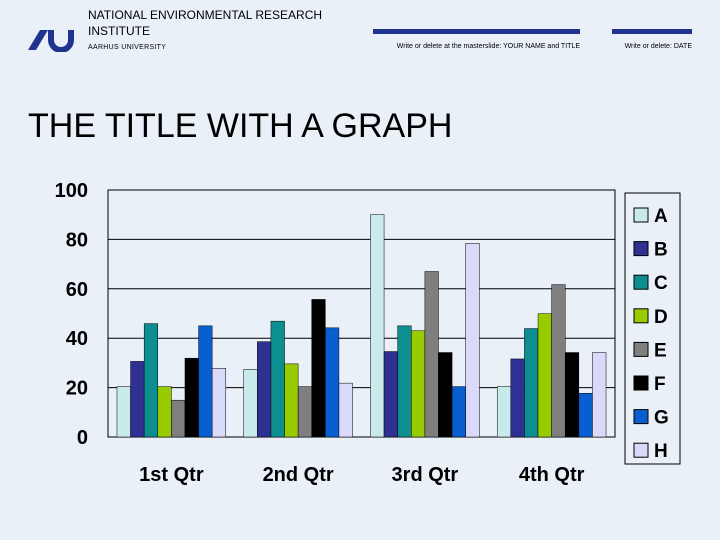 This screenshot has height=540, width=720. I want to click on legend-label: A, so click(661, 216).